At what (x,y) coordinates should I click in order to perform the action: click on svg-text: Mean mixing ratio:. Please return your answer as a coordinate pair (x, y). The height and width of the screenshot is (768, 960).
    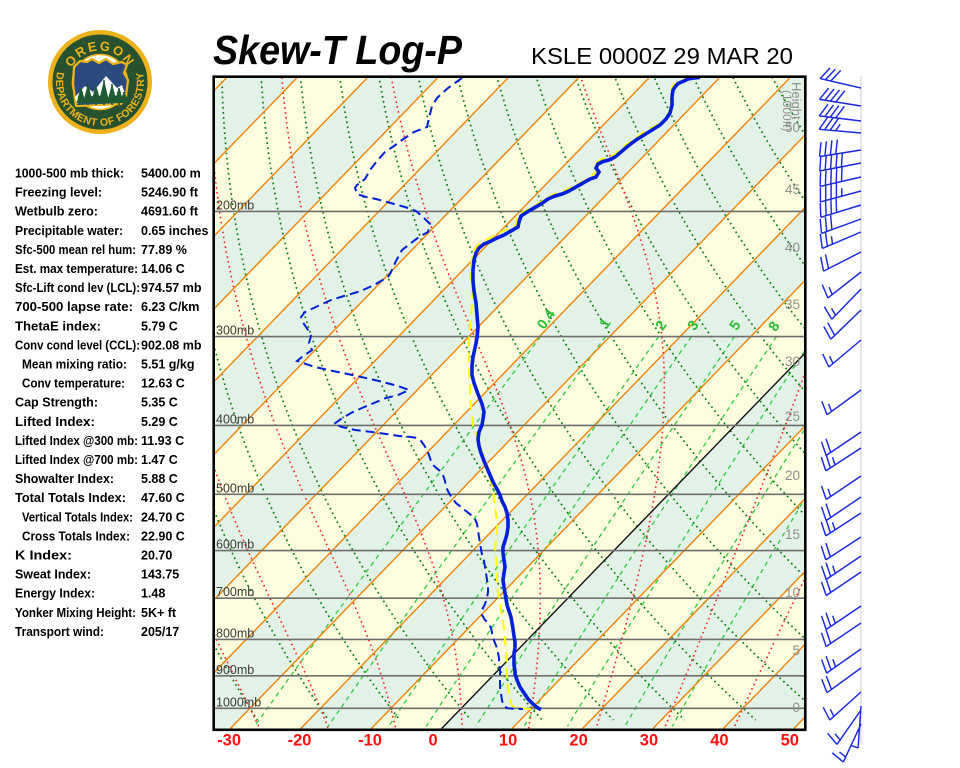
    Looking at the image, I should click on (74, 365).